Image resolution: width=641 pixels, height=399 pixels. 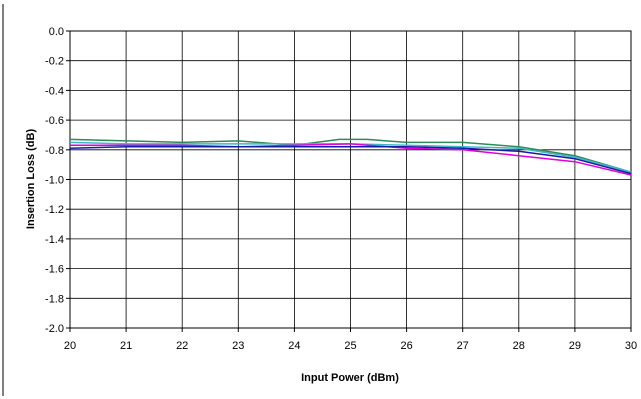 What do you see at coordinates (54, 270) in the screenshot?
I see `y-tick-label: -1.6` at bounding box center [54, 270].